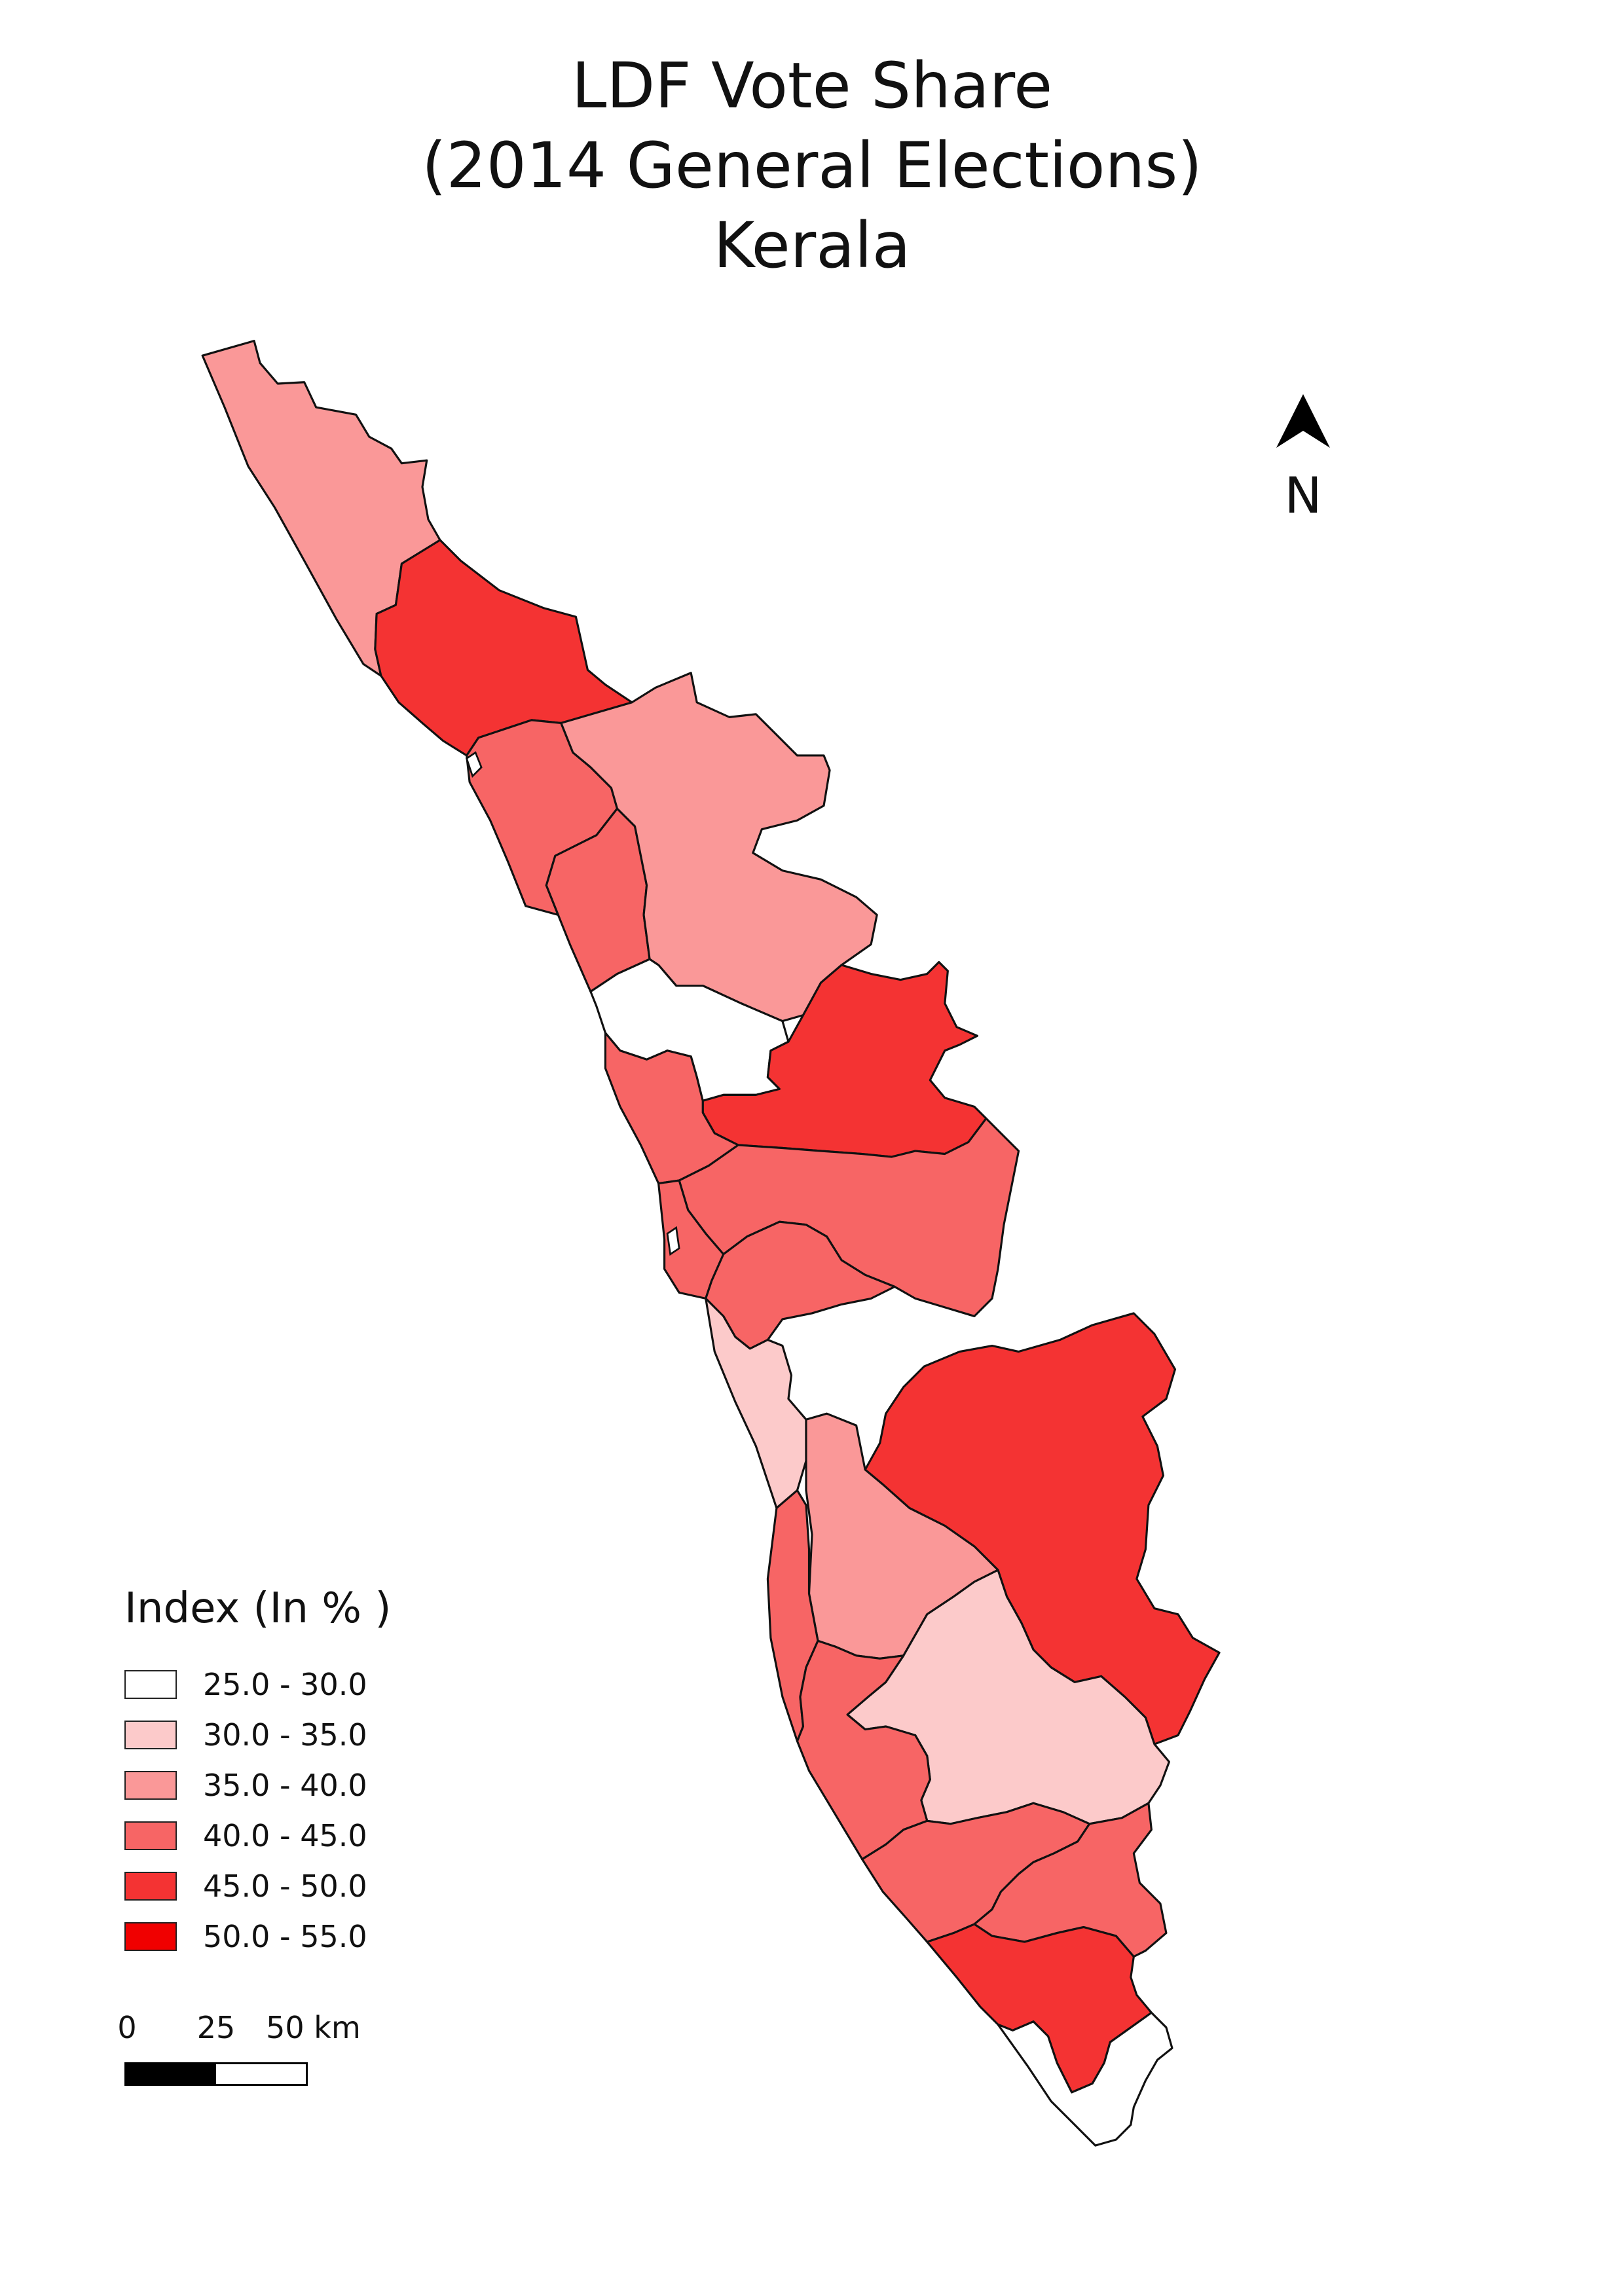 The image size is (1624, 2296). I want to click on lake-vembanad, so click(673, 1241).